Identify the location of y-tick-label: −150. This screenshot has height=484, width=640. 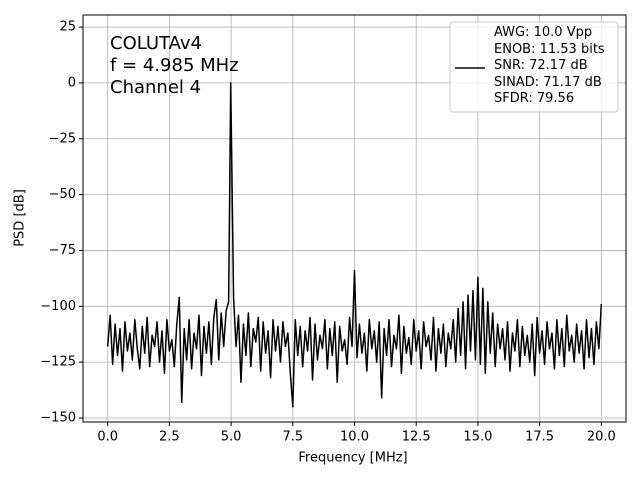
(58, 417).